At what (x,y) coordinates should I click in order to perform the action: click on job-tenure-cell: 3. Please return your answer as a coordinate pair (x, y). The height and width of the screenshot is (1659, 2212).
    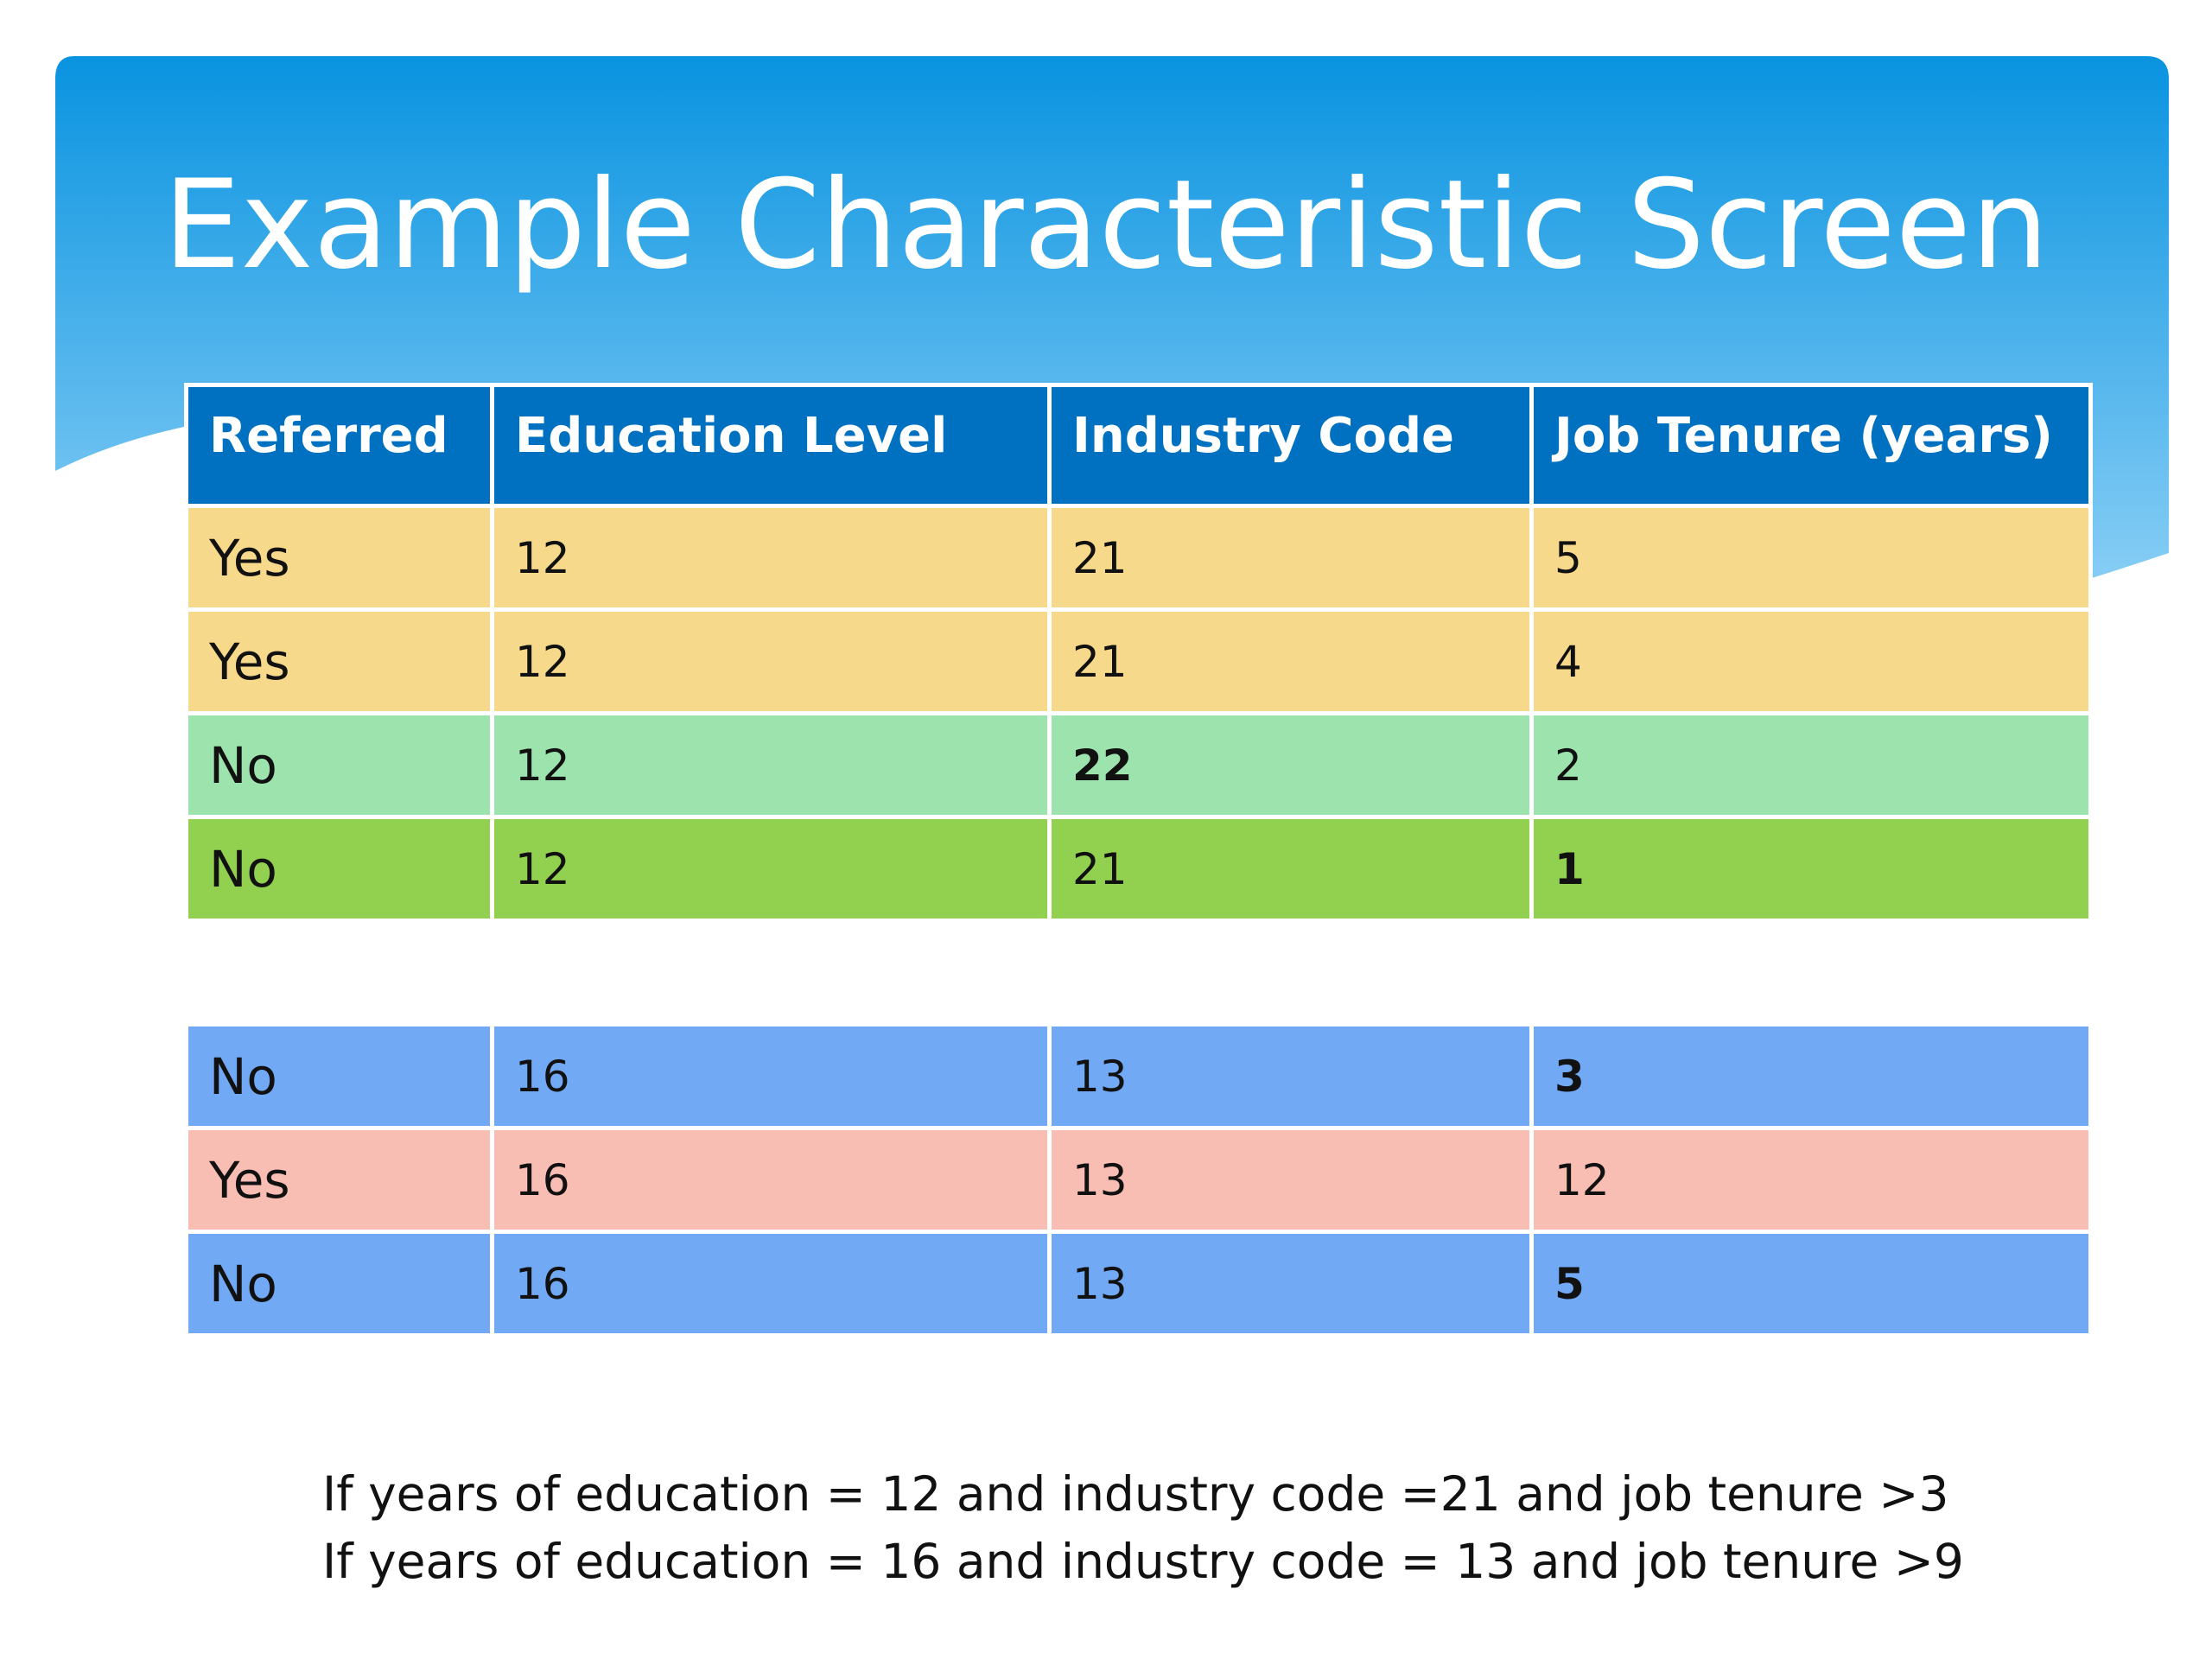
    Looking at the image, I should click on (1811, 1076).